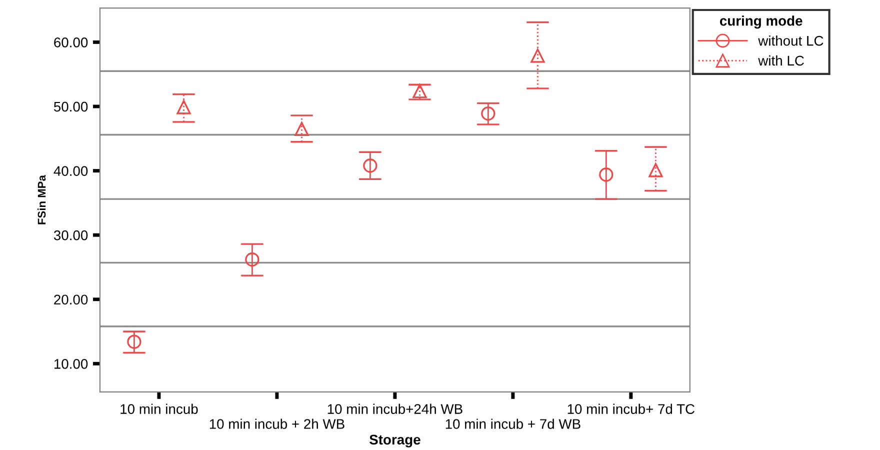 The image size is (880, 450). What do you see at coordinates (277, 423) in the screenshot?
I see `x-tick-label: 10 min incub + 2h WB` at bounding box center [277, 423].